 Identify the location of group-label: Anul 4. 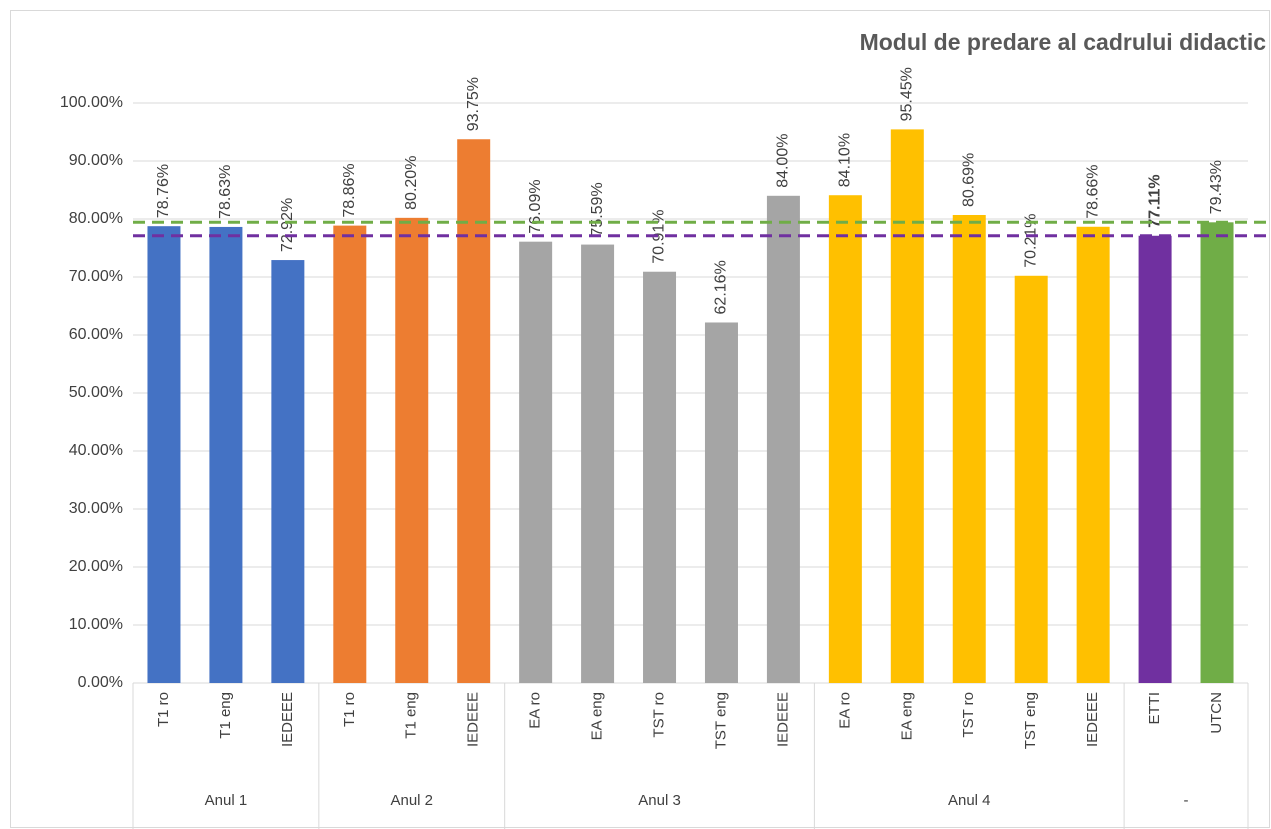
(969, 800).